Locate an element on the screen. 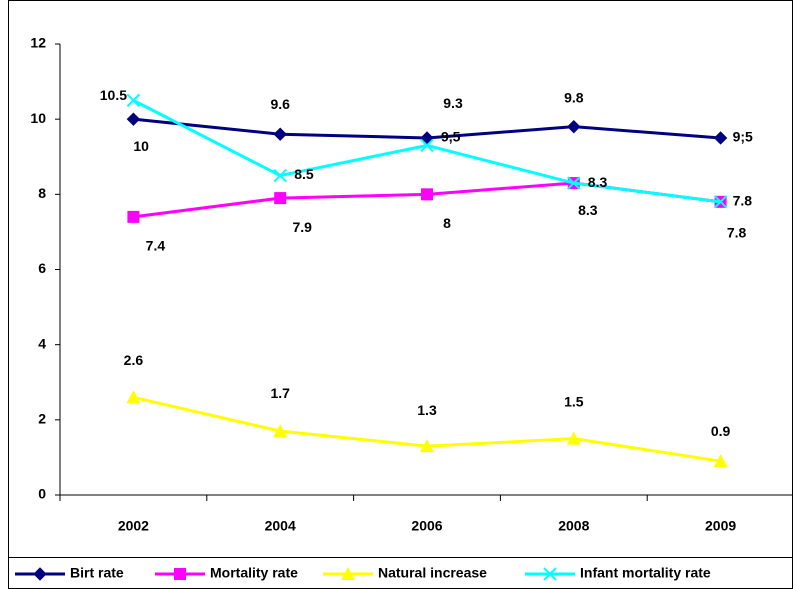 The height and width of the screenshot is (589, 793). x-tick-label: 2009 is located at coordinates (720, 526).